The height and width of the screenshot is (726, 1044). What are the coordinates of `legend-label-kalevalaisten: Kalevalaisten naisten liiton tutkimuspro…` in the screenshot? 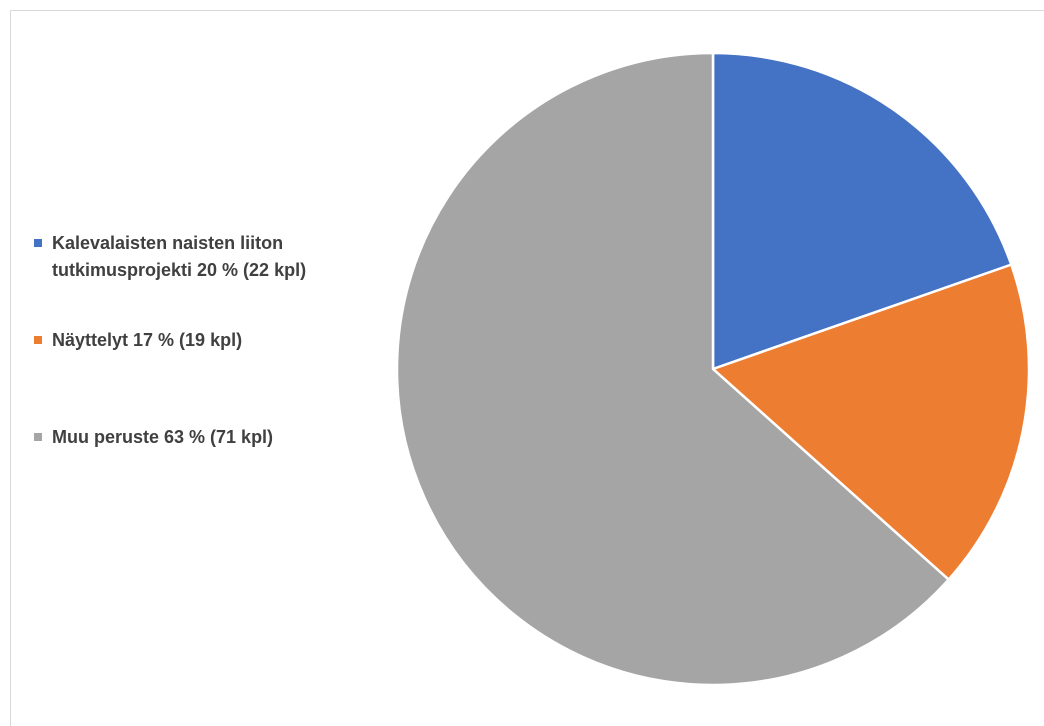 It's located at (179, 256).